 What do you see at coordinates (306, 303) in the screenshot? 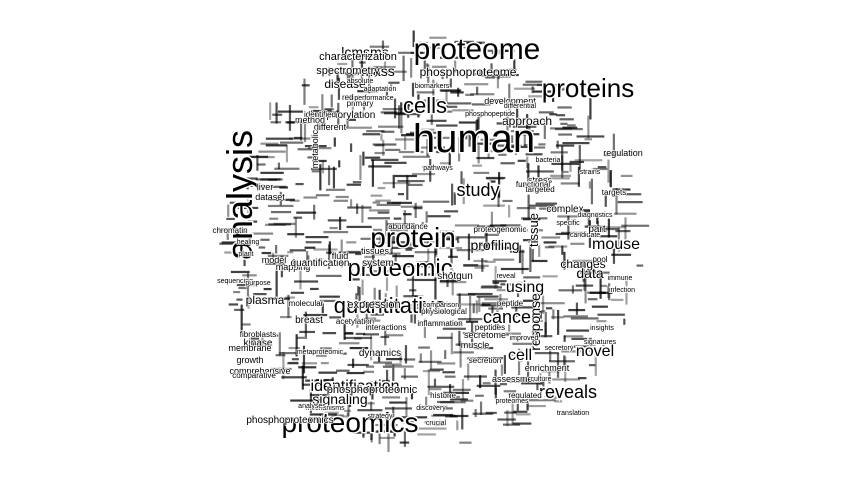
I see `cloud-word-molecular: molecular` at bounding box center [306, 303].